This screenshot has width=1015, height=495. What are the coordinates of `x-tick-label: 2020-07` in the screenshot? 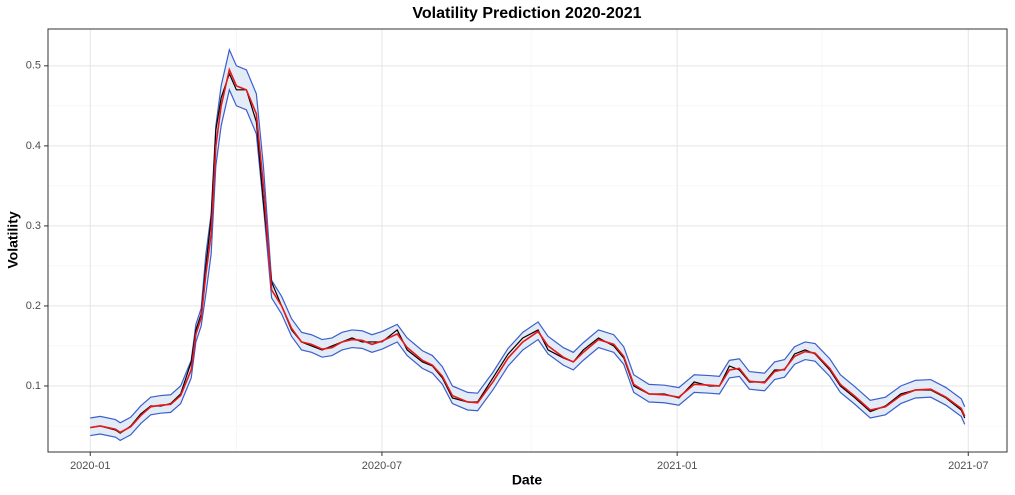 It's located at (382, 466).